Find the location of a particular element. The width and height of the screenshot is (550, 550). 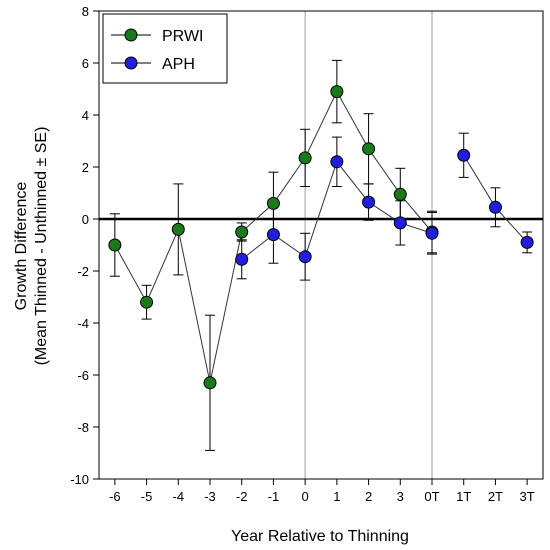

y-tick-label: 4 is located at coordinates (85, 115).